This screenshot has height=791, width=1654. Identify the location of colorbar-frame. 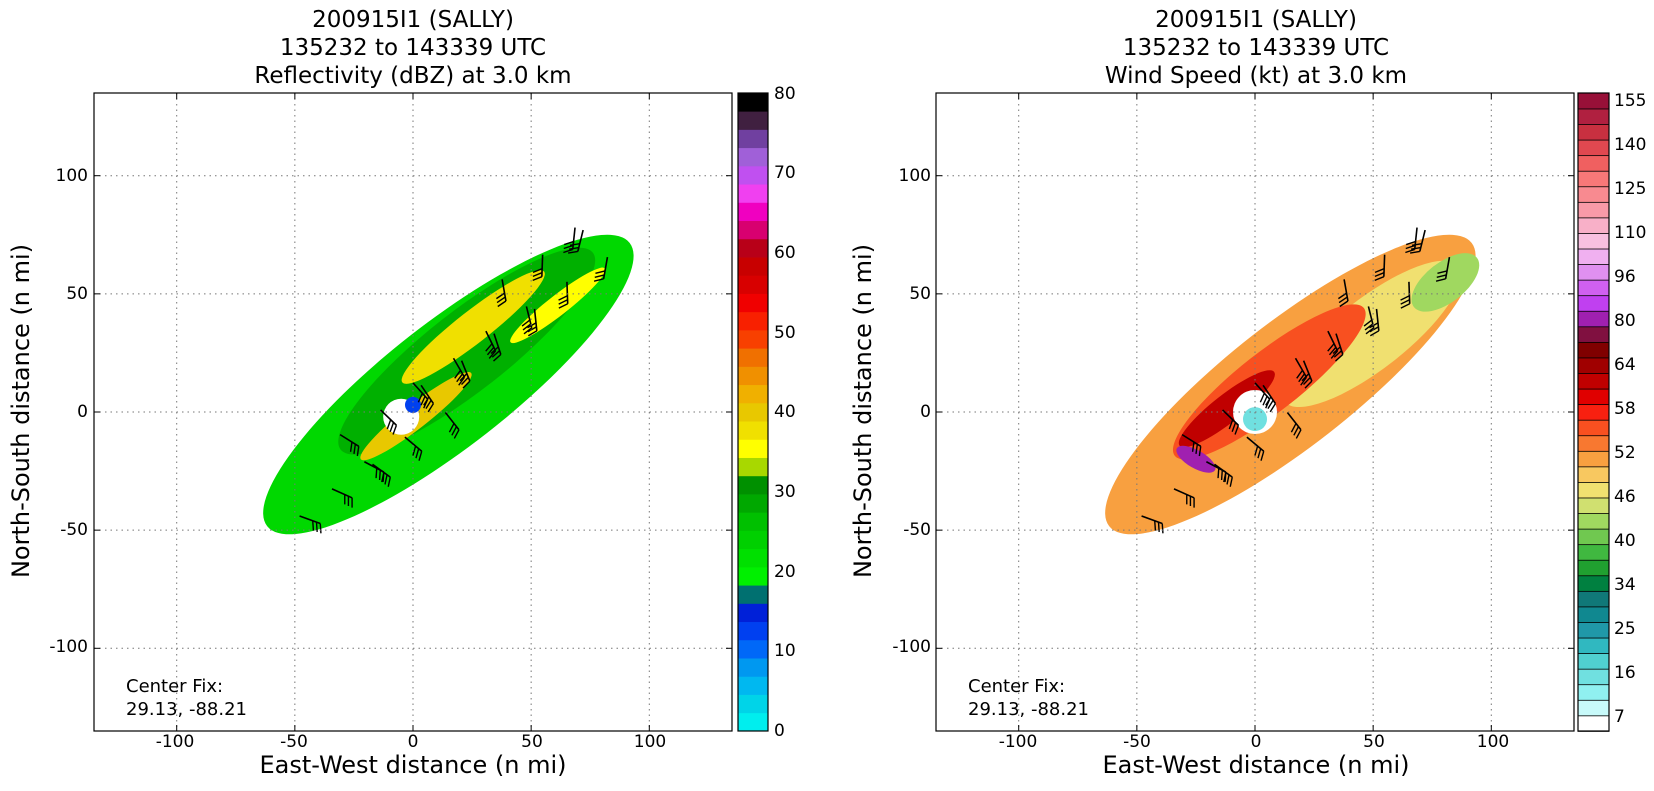
(753, 412).